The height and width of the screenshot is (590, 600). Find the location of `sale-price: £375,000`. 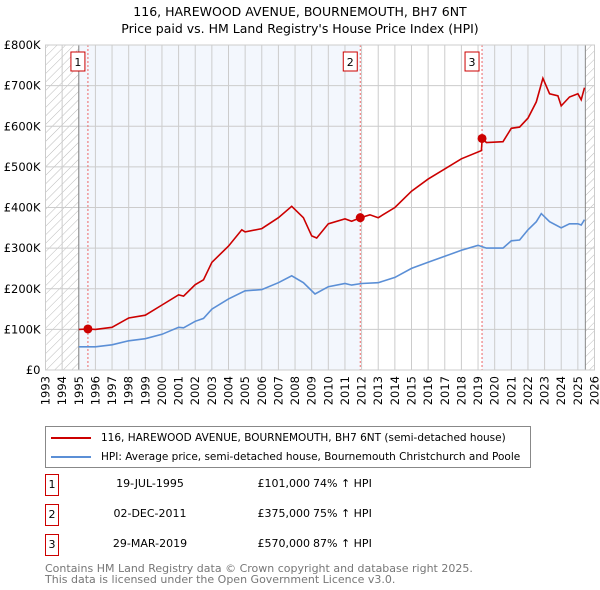

sale-price: £375,000 is located at coordinates (284, 513).